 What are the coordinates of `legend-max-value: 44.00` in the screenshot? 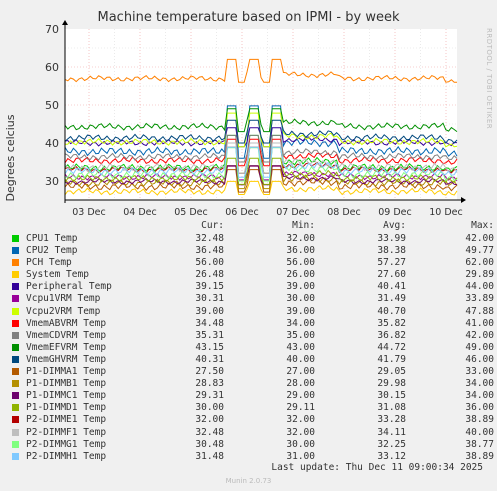 It's located at (479, 287).